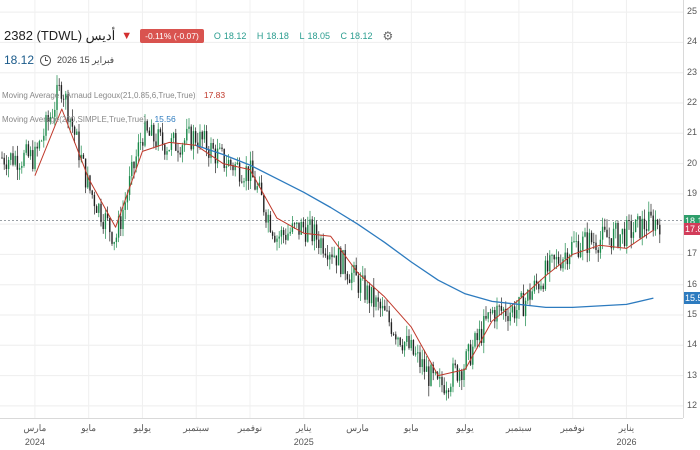 This screenshot has height=450, width=700. What do you see at coordinates (691, 209) in the screenshot?
I see `price-axis: 252423222120191817161514131218.117.815.5` at bounding box center [691, 209].